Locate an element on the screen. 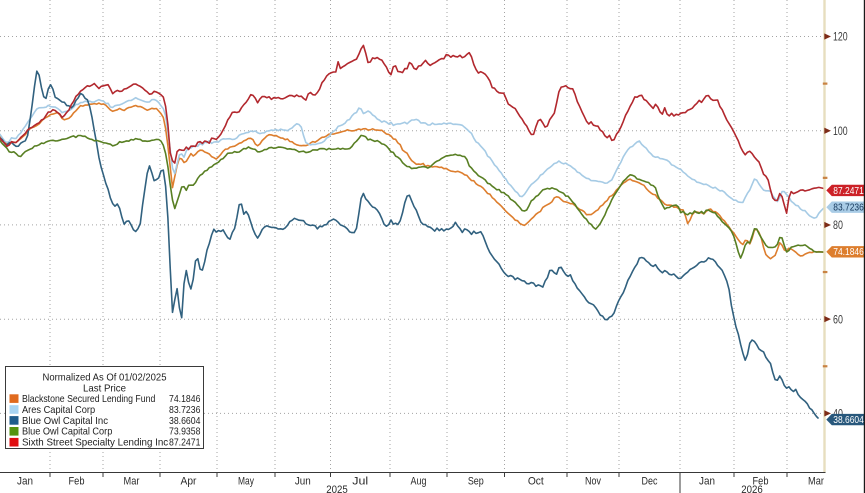 The width and height of the screenshot is (865, 493). svg-text: Sep is located at coordinates (476, 482).